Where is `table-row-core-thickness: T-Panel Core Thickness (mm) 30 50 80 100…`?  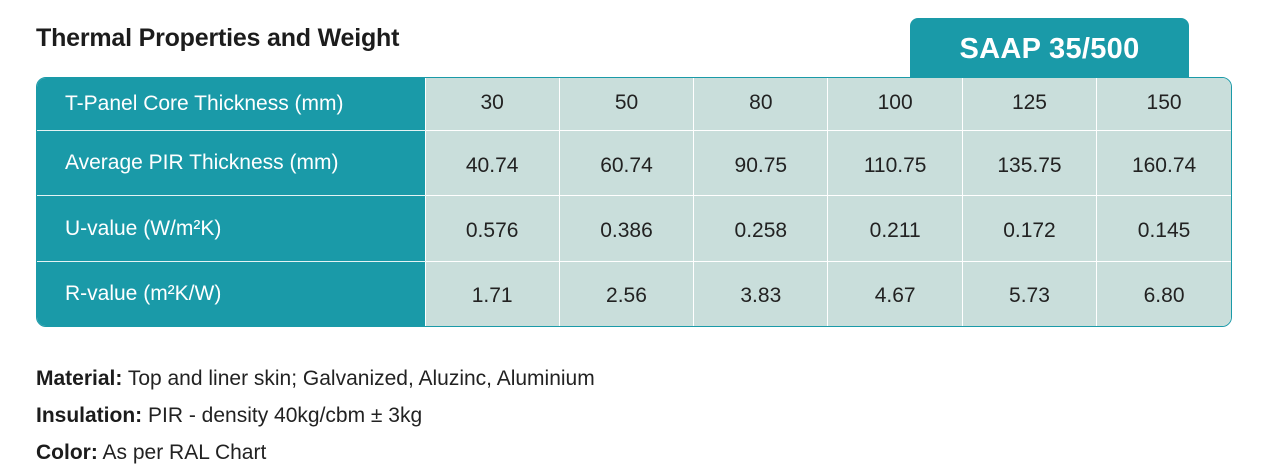 table-row-core-thickness: T-Panel Core Thickness (mm) 30 50 80 100… is located at coordinates (634, 104).